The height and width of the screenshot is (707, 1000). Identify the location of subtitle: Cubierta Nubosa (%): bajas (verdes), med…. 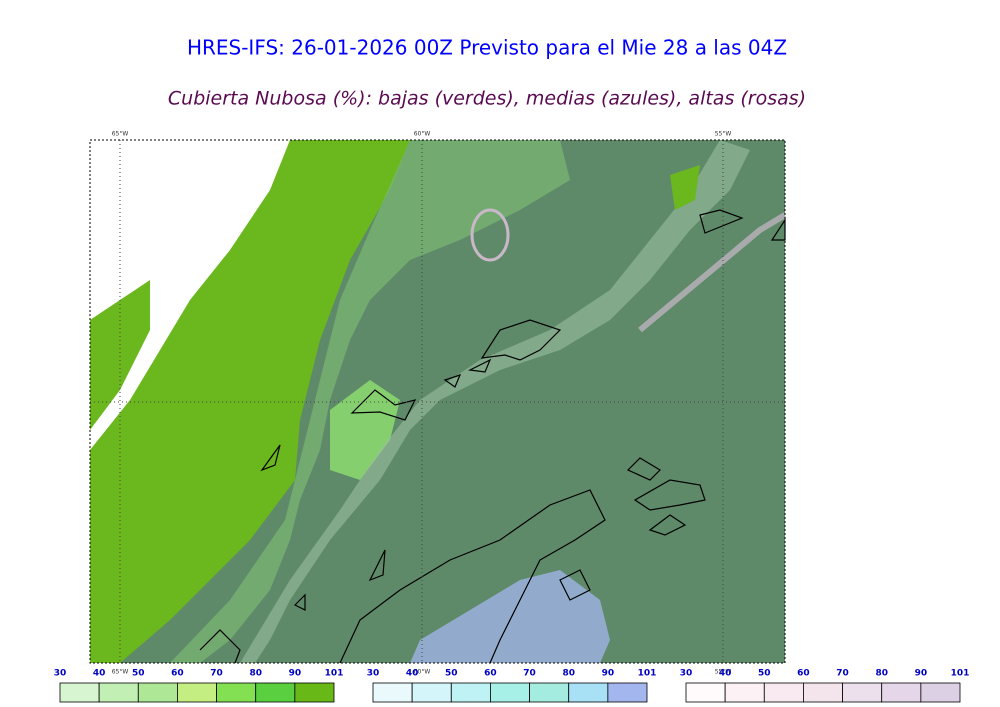
(487, 99).